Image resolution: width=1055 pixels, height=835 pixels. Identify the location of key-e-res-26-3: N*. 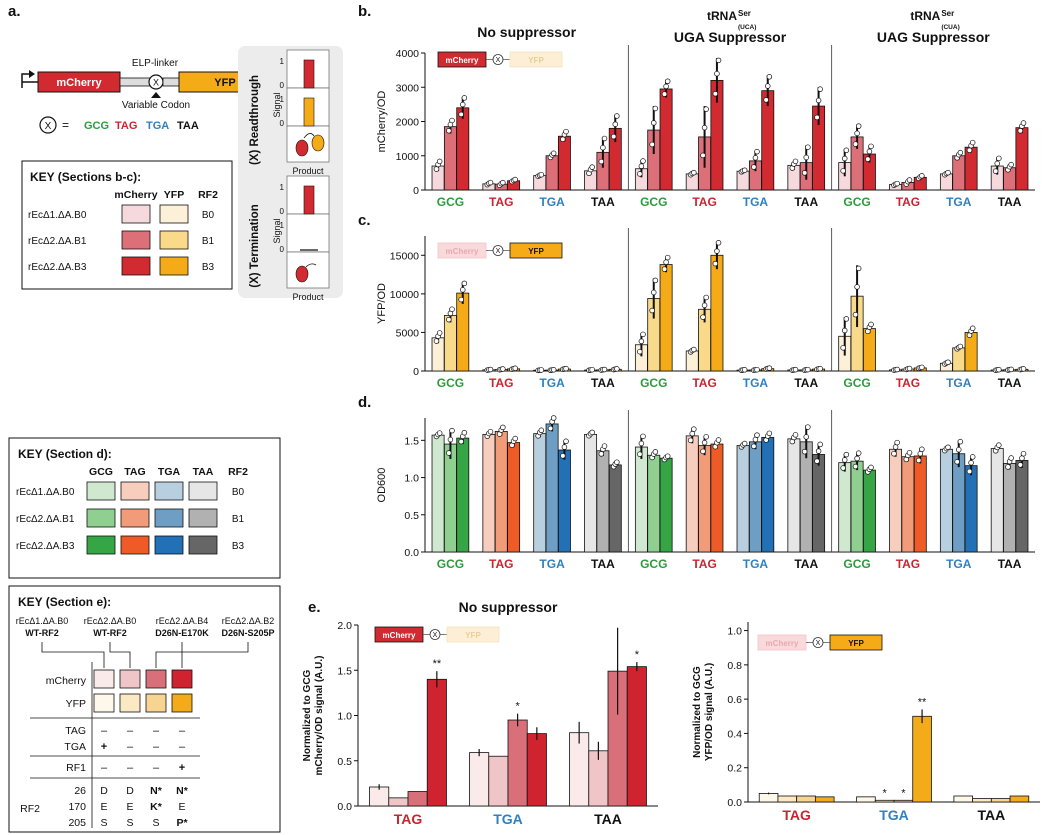
(182, 791).